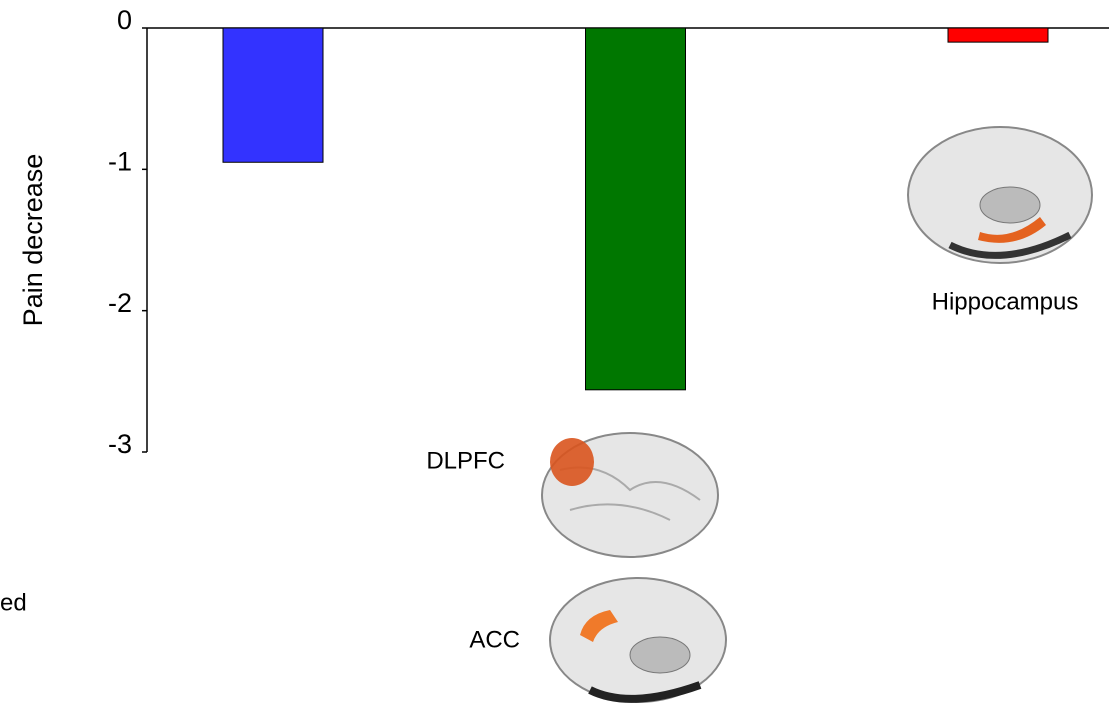 The height and width of the screenshot is (712, 1109). Describe the element at coordinates (630, 495) in the screenshot. I see `brain-dlpfc` at that location.